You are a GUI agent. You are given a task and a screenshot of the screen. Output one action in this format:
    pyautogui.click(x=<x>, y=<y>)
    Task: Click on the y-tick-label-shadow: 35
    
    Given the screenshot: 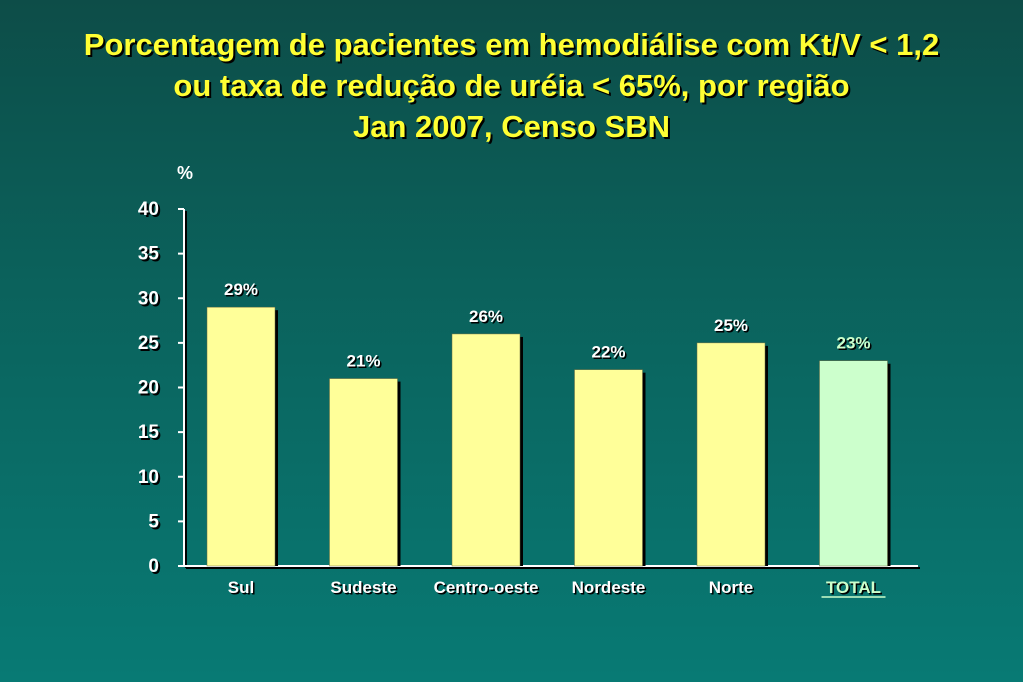 What is the action you would take?
    pyautogui.click(x=151, y=256)
    